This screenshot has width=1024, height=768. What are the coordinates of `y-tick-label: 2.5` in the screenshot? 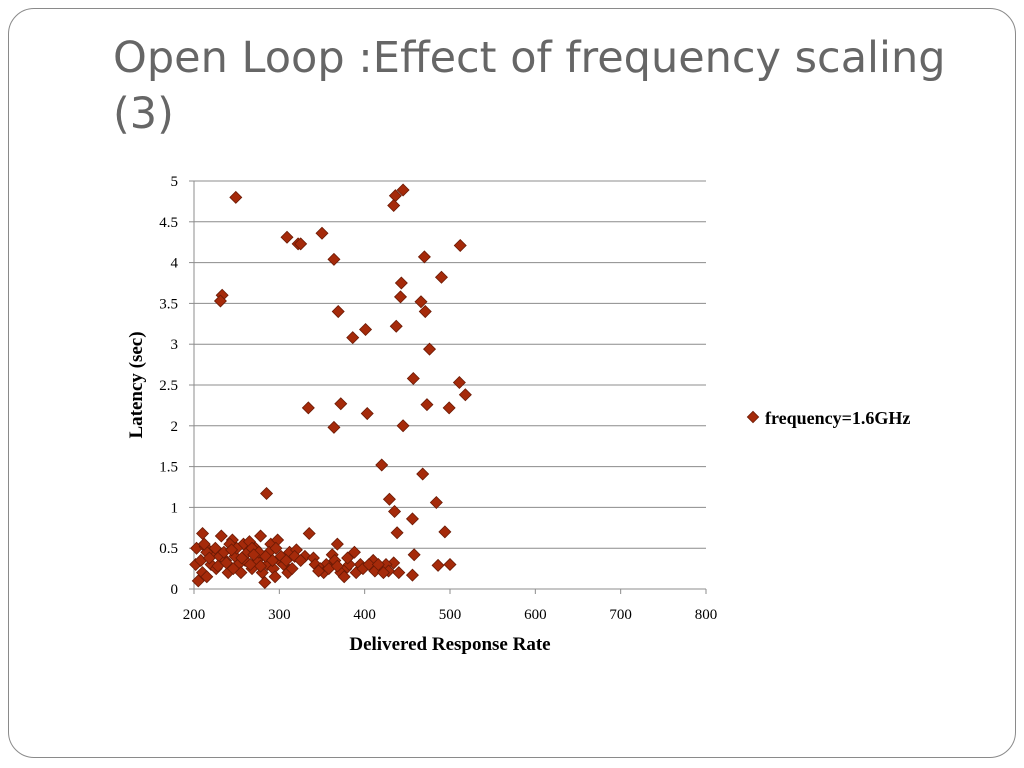 It's located at (168, 386).